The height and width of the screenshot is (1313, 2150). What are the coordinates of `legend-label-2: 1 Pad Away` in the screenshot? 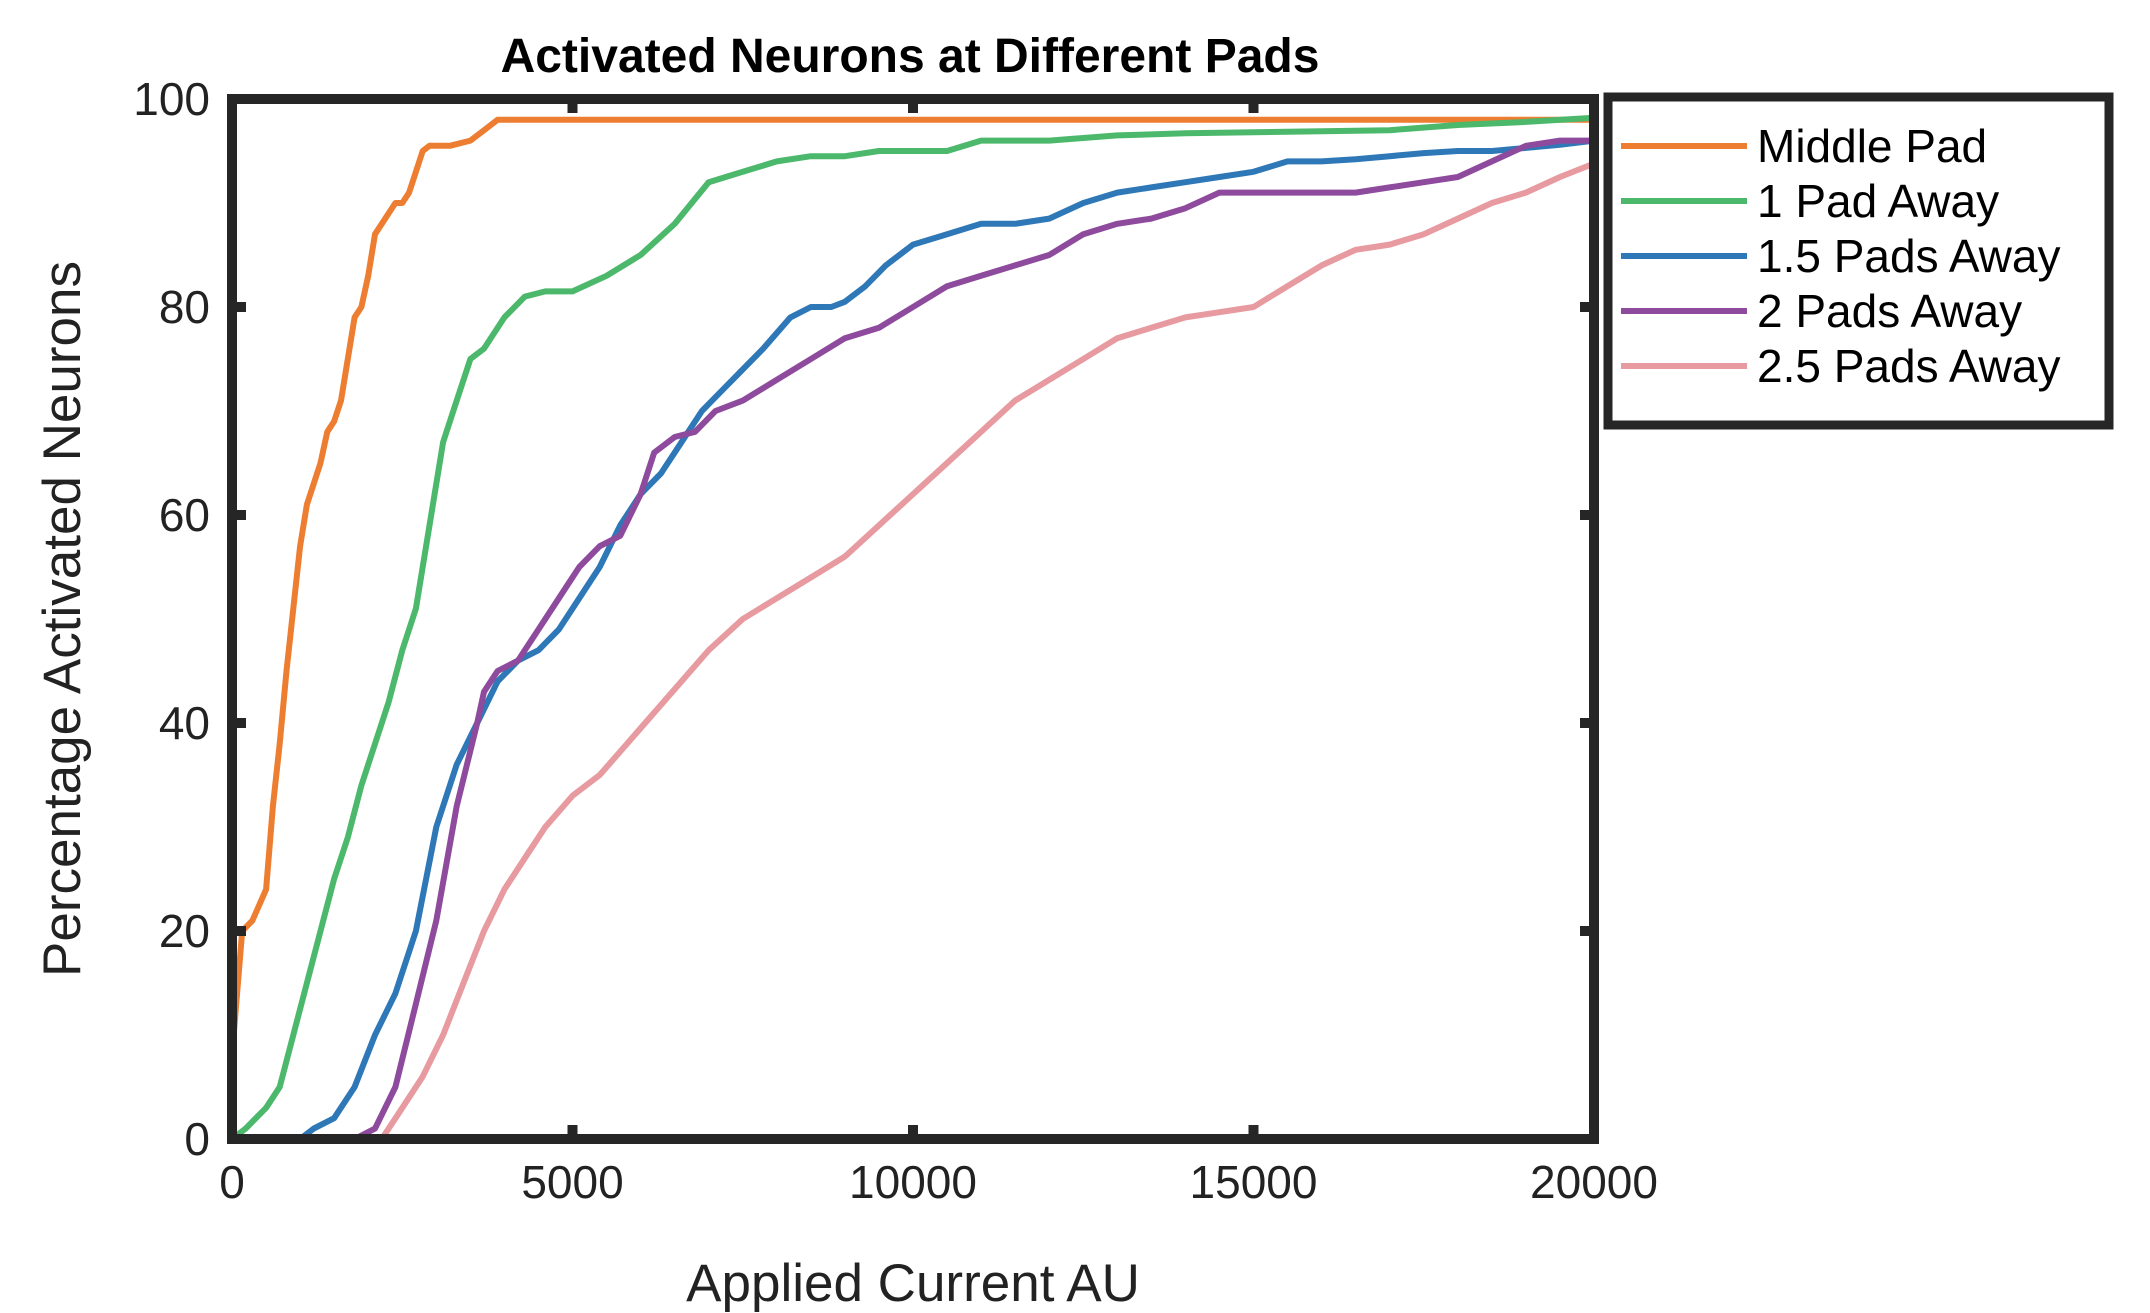 It's located at (1878, 201).